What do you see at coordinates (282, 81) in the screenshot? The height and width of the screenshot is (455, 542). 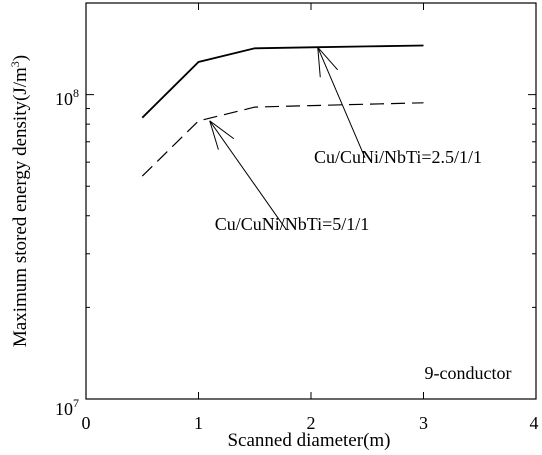 I see `series-line-2-5-ratio` at bounding box center [282, 81].